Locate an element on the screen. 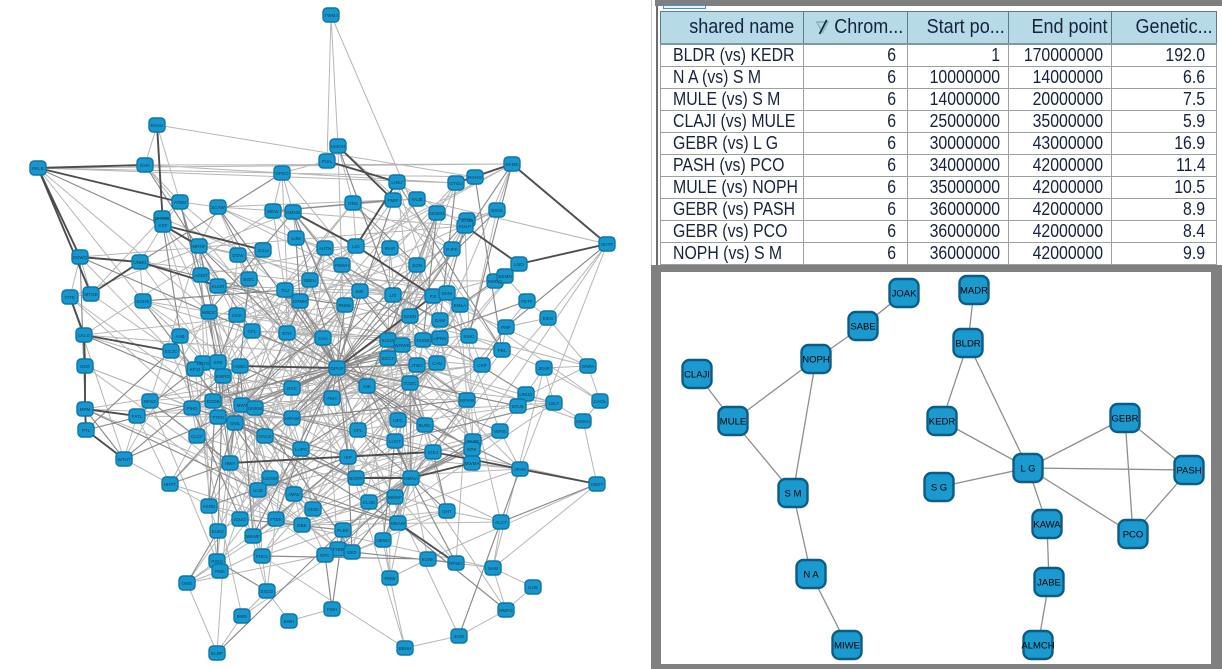 The image size is (1222, 669). svg-text: ERJK is located at coordinates (518, 406).